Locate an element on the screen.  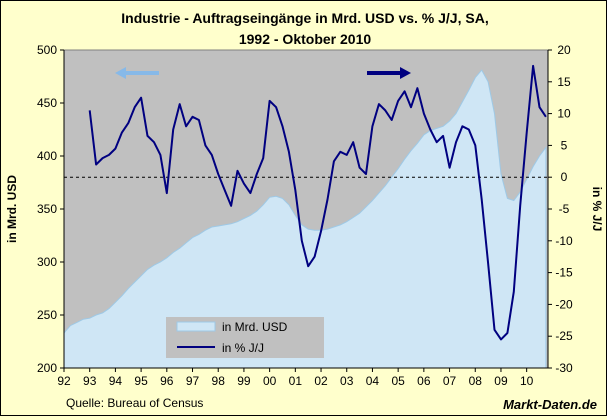
legend-area-swatch is located at coordinates (196, 326).